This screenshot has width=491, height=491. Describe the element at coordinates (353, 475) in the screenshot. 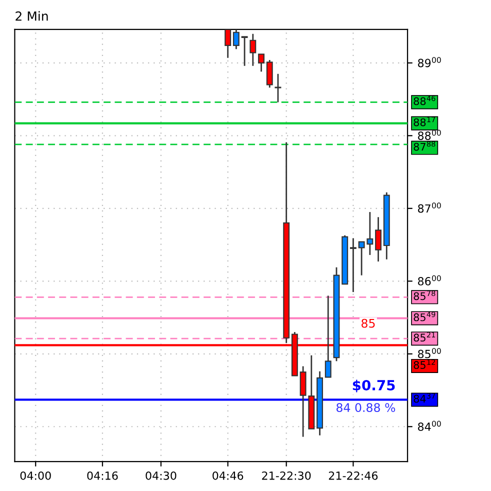

I see `x-tick-label: 21-22:46` at that location.